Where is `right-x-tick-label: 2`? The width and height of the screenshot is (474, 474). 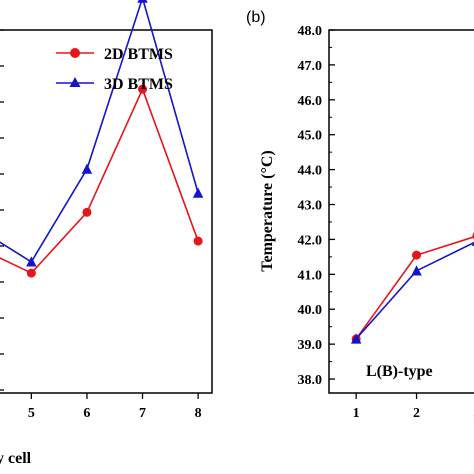
right-x-tick-label: 2 is located at coordinates (416, 413).